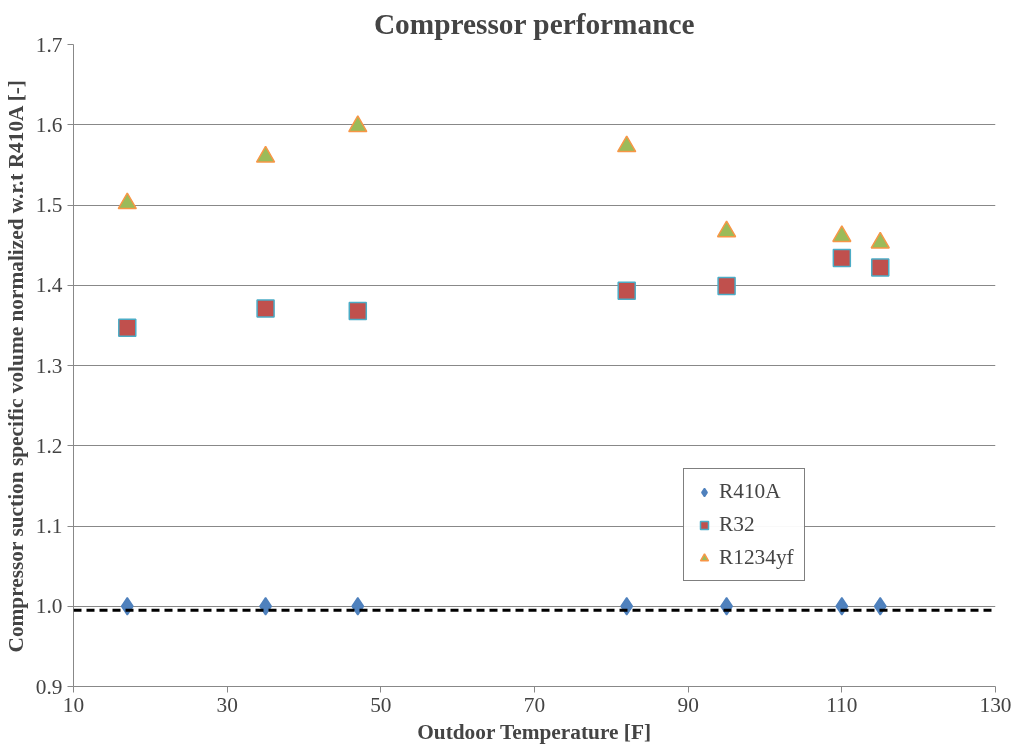 This screenshot has height=746, width=1033. Describe the element at coordinates (534, 731) in the screenshot. I see `x-axis-title: Outdoor Temperature [F]` at that location.